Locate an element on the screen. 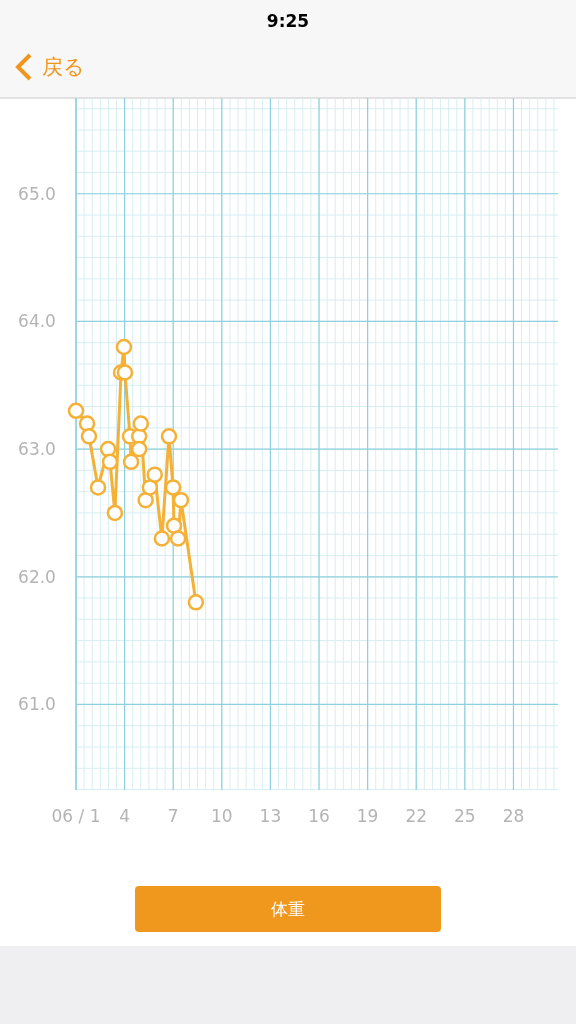 This screenshot has height=1024, width=576. x-tick-label: 22 is located at coordinates (416, 816).